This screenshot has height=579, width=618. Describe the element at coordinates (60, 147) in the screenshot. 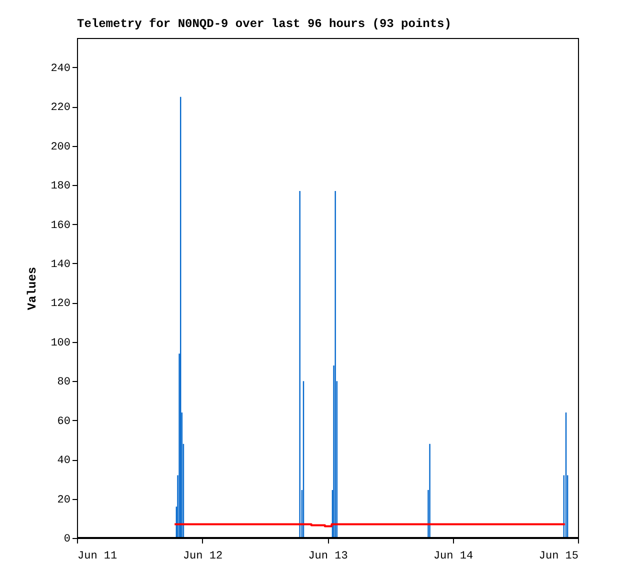

I see `y-tick-label: 200` at that location.